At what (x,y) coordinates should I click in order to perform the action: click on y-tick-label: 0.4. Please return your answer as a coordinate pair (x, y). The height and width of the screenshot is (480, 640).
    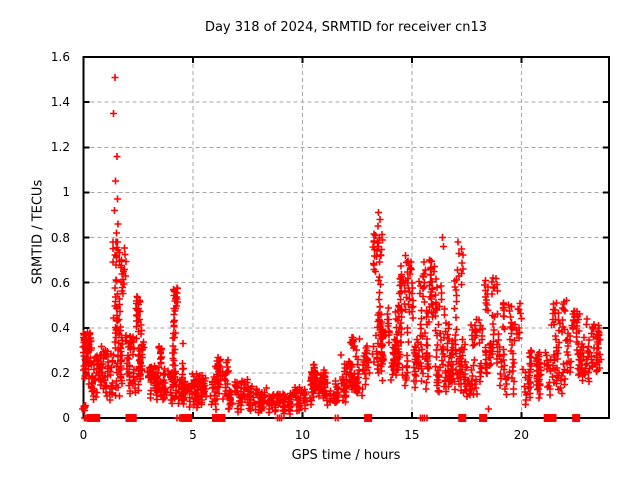
    Looking at the image, I should click on (60, 327).